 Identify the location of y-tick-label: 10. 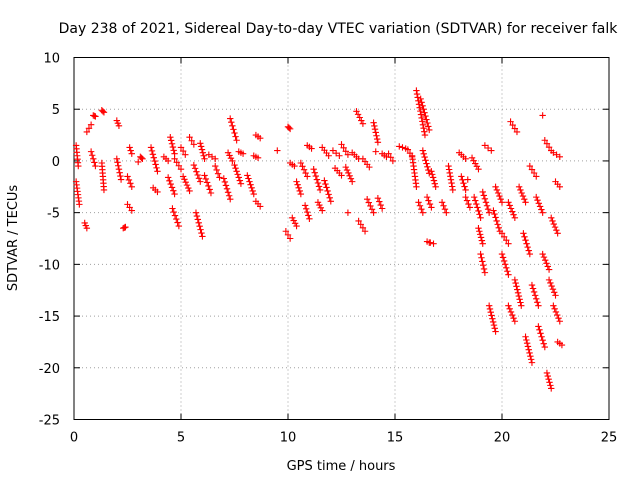
(51, 59).